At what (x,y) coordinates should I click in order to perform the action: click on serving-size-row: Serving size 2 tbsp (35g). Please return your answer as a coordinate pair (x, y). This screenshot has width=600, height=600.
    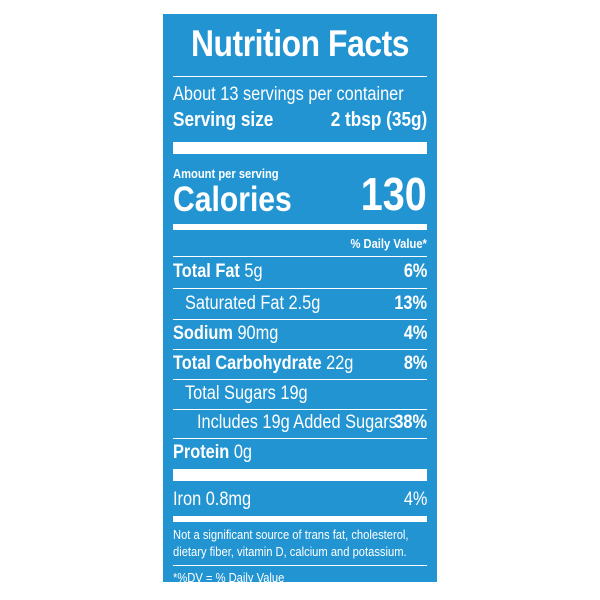
    Looking at the image, I should click on (300, 122).